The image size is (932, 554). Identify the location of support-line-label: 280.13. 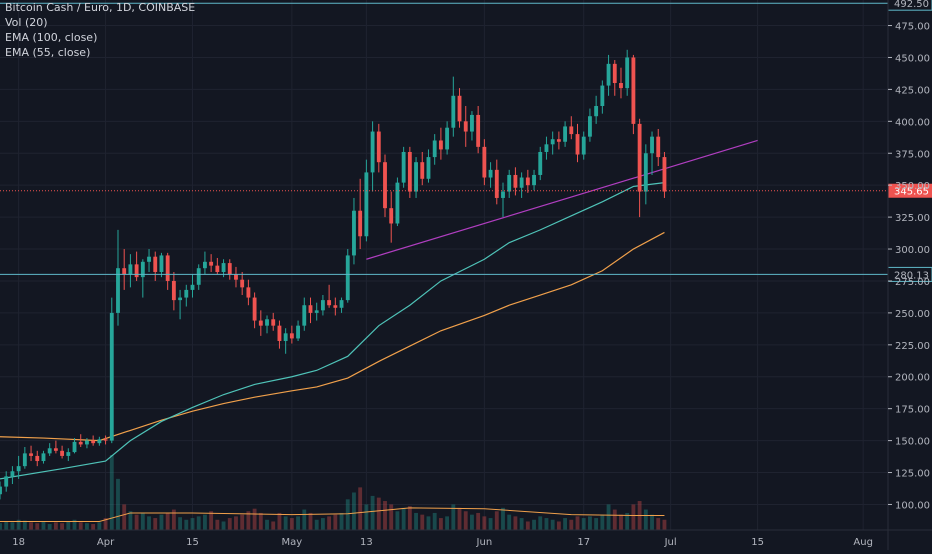
(911, 275).